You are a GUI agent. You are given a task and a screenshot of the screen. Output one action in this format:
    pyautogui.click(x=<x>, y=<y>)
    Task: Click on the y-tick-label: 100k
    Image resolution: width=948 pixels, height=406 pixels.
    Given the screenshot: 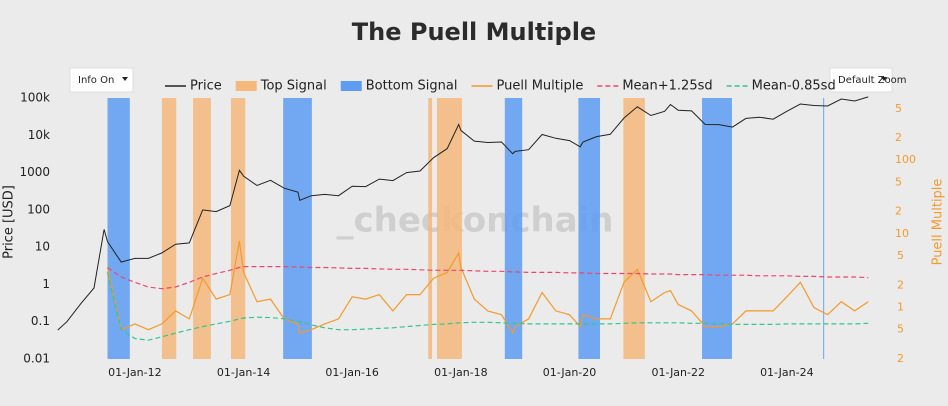 What is the action you would take?
    pyautogui.click(x=35, y=98)
    